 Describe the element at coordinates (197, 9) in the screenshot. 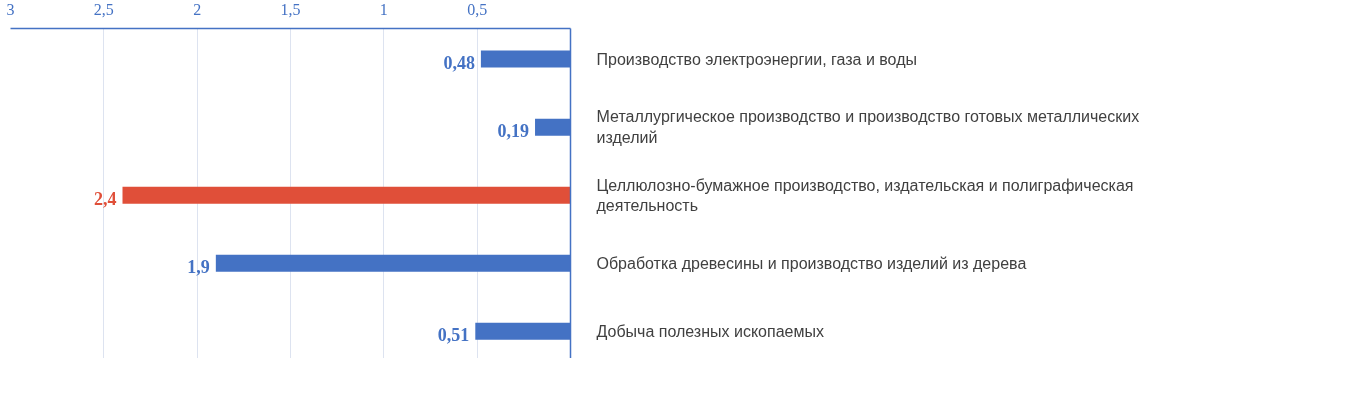

I see `x-tick-label: 2` at that location.